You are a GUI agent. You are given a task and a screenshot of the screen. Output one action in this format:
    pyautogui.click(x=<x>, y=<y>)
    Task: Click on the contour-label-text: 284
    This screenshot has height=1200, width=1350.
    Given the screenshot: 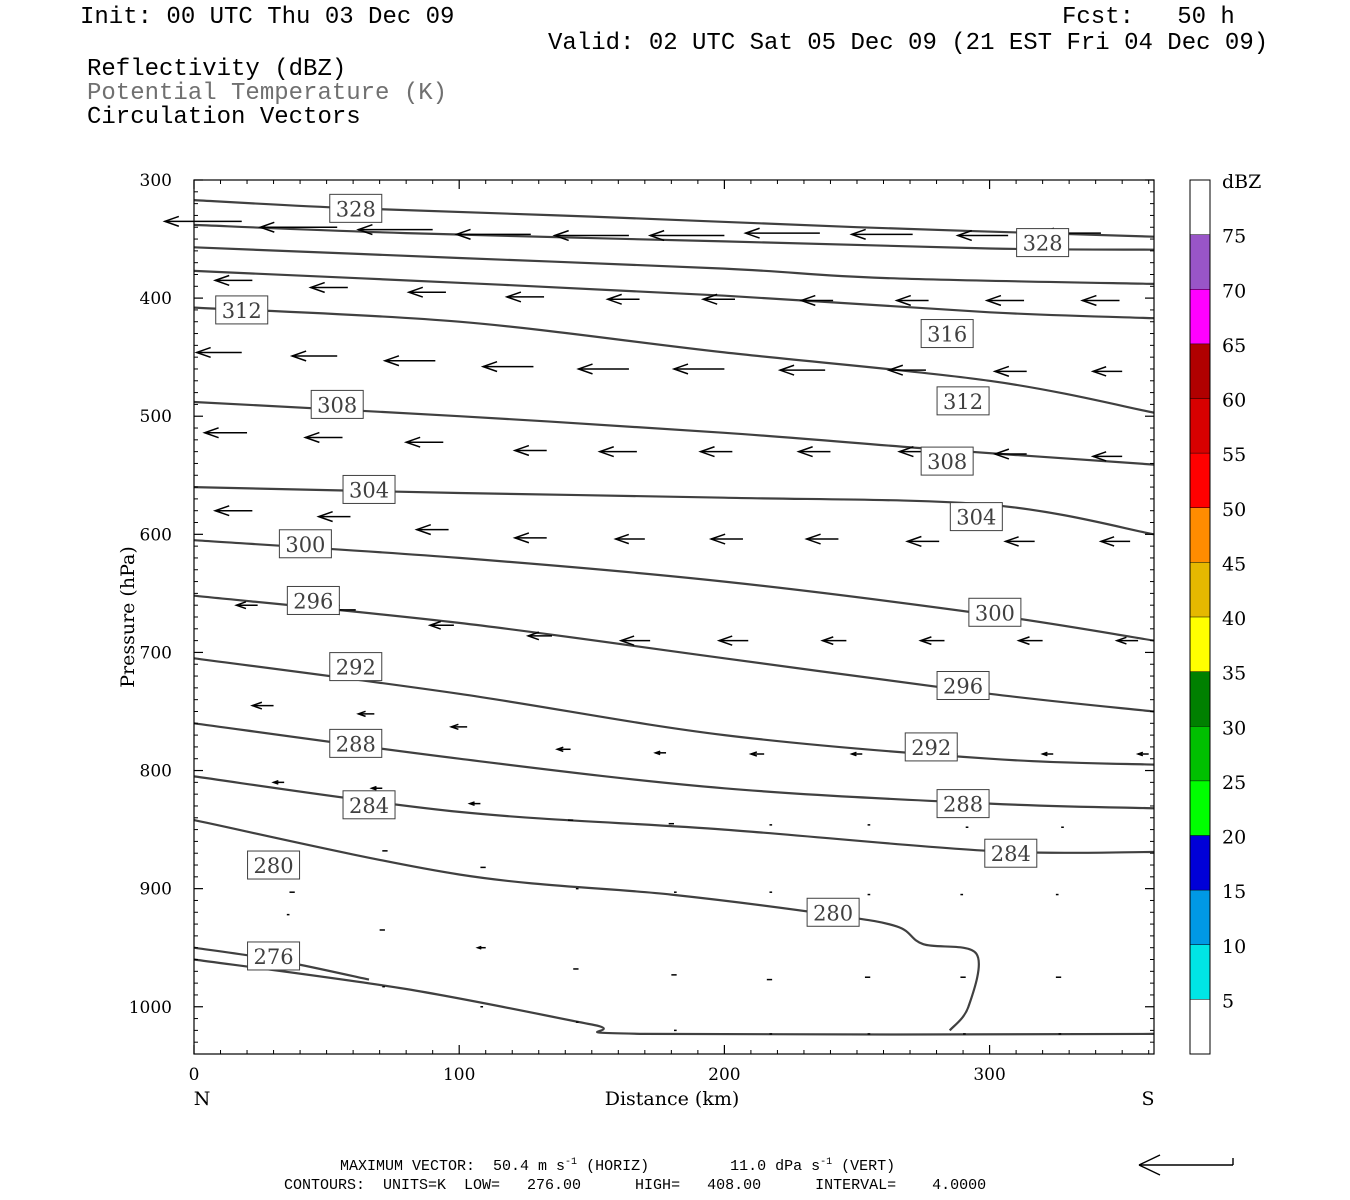 What is the action you would take?
    pyautogui.click(x=369, y=806)
    